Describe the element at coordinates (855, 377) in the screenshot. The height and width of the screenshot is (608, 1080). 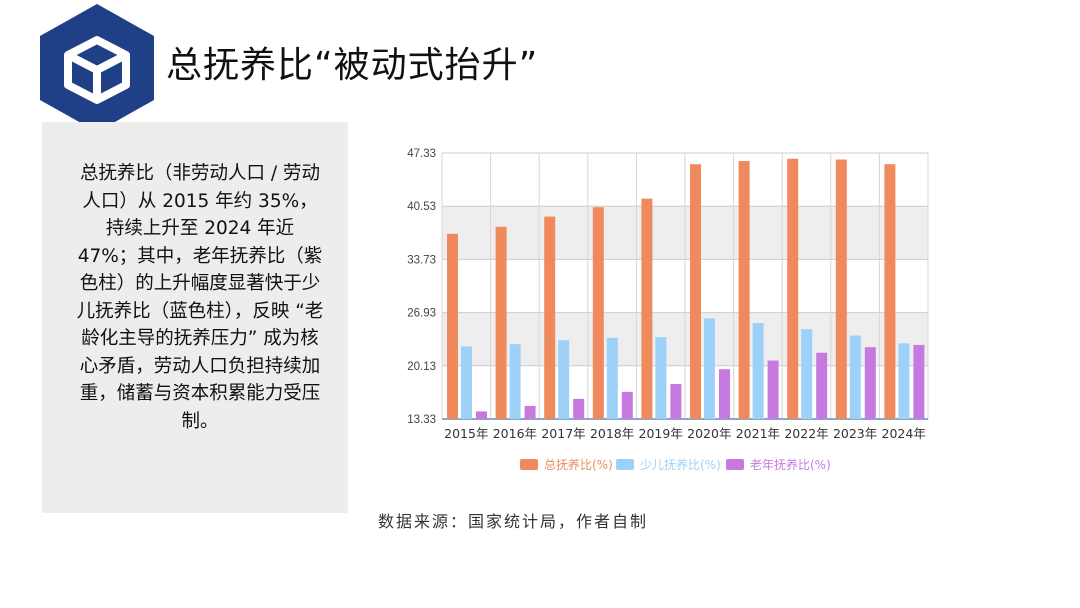
I see `bar-2-2023年` at that location.